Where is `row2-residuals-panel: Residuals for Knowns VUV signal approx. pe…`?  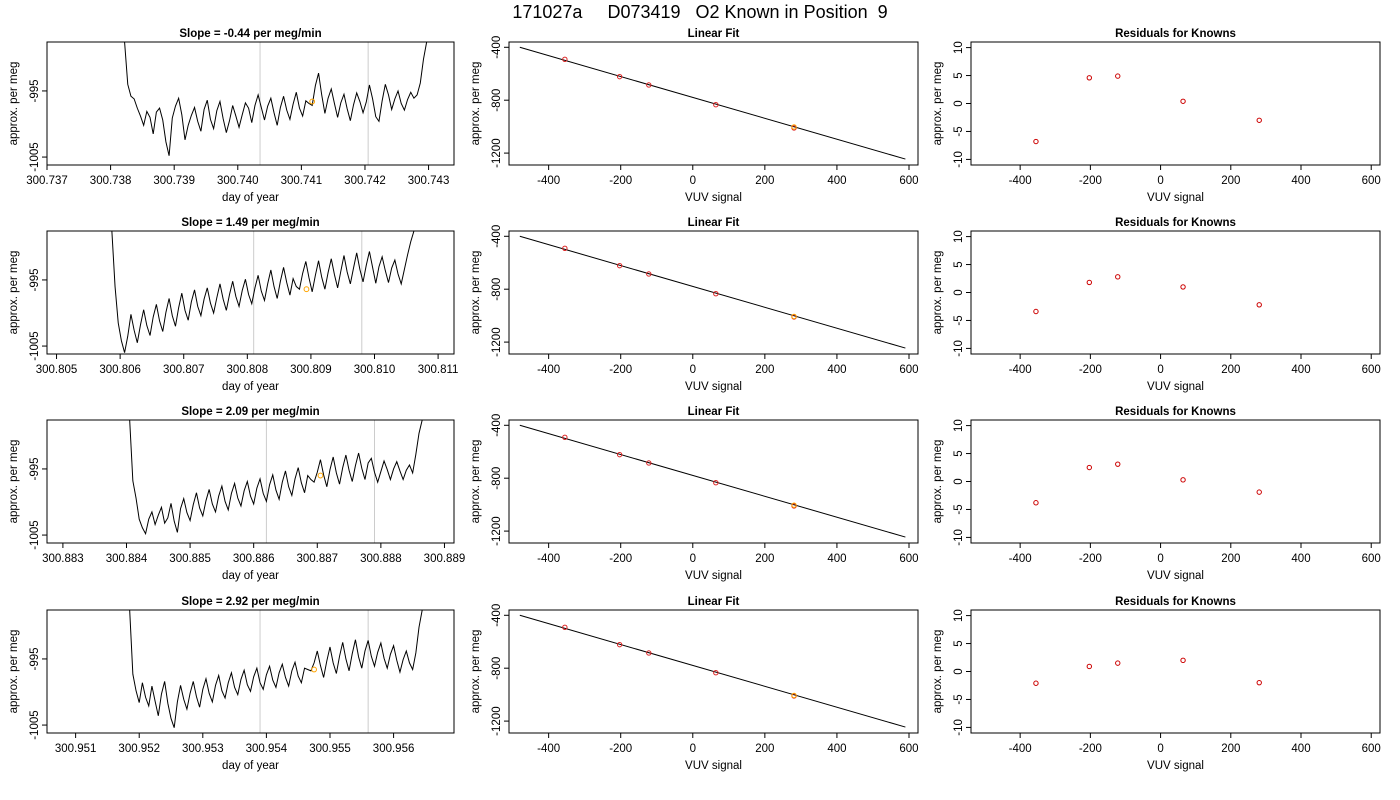 row2-residuals-panel: Residuals for Knowns VUV signal approx. pe… is located at coordinates (1156, 305).